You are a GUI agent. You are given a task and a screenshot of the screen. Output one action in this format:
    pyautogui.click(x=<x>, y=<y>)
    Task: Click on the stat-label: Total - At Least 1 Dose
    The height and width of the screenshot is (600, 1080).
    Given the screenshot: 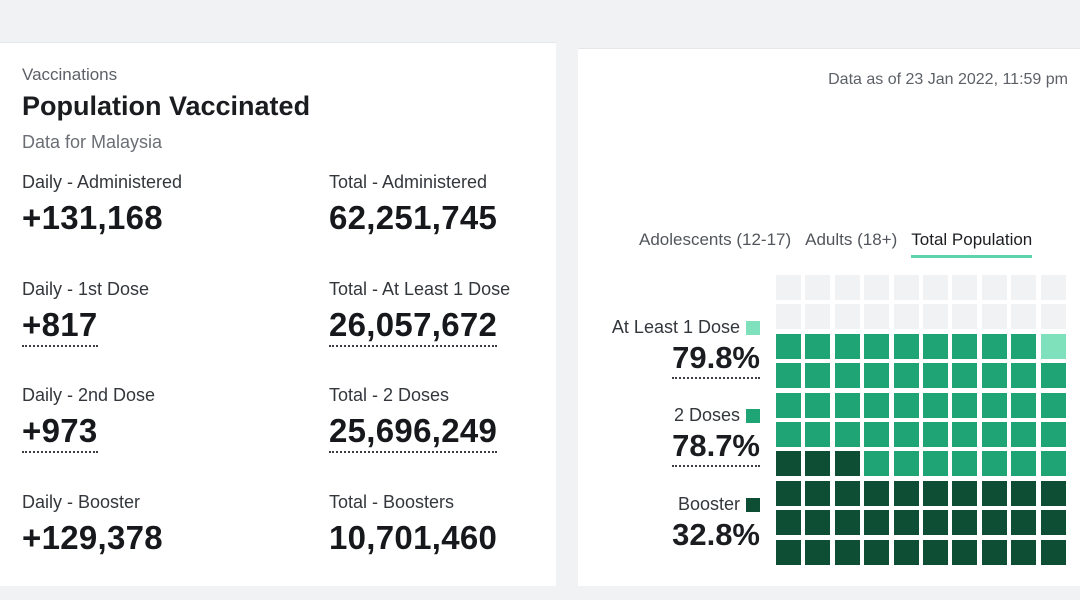 What is the action you would take?
    pyautogui.click(x=420, y=289)
    